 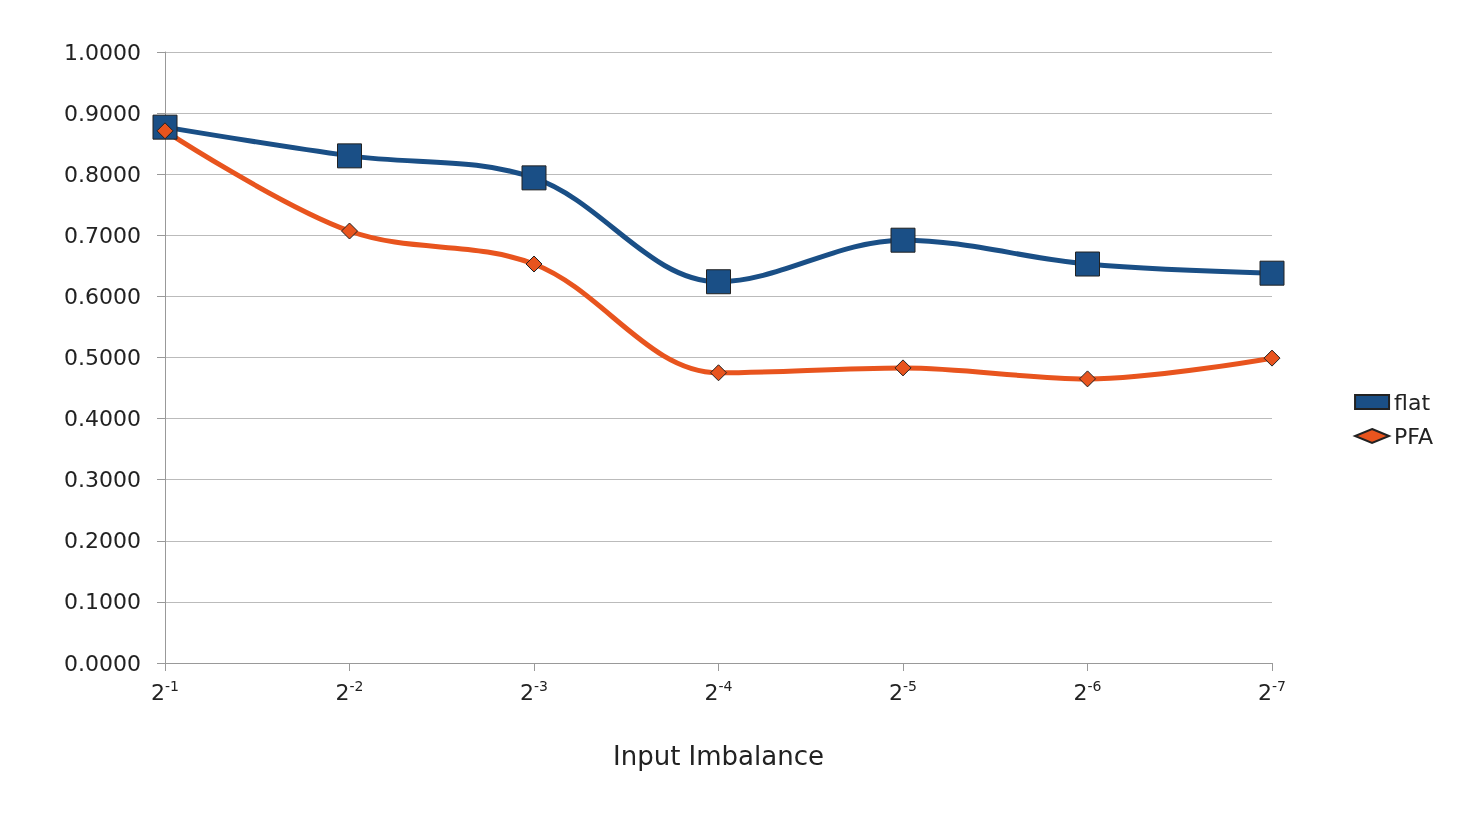 I want to click on y-tick-label: 0.2000, so click(x=102, y=541).